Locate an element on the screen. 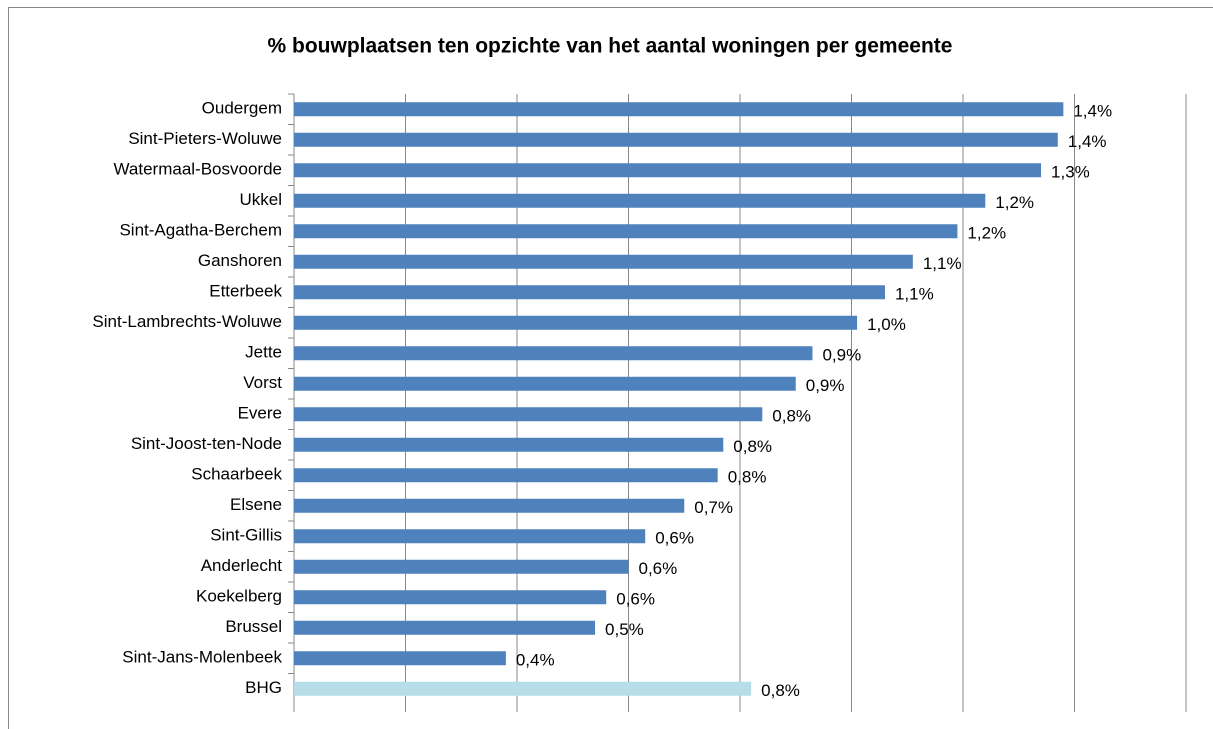 The image size is (1213, 729). y-tick-label: Ukkel is located at coordinates (260, 199).